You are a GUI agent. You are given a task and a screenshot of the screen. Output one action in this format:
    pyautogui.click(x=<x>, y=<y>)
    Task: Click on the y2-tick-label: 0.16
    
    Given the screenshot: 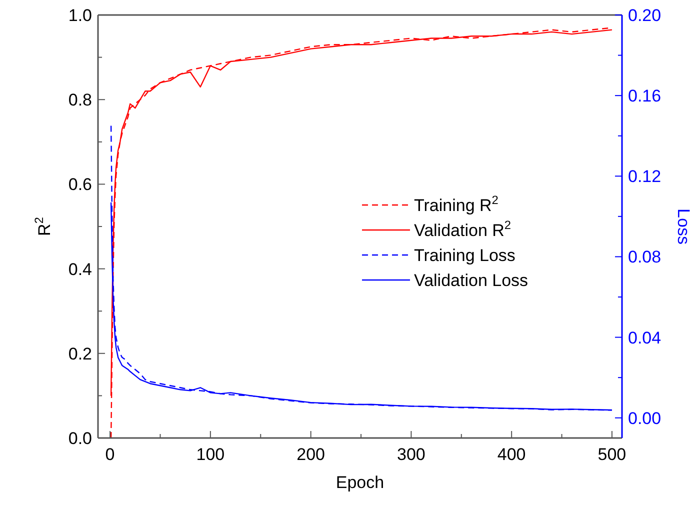 What is the action you would take?
    pyautogui.click(x=645, y=96)
    